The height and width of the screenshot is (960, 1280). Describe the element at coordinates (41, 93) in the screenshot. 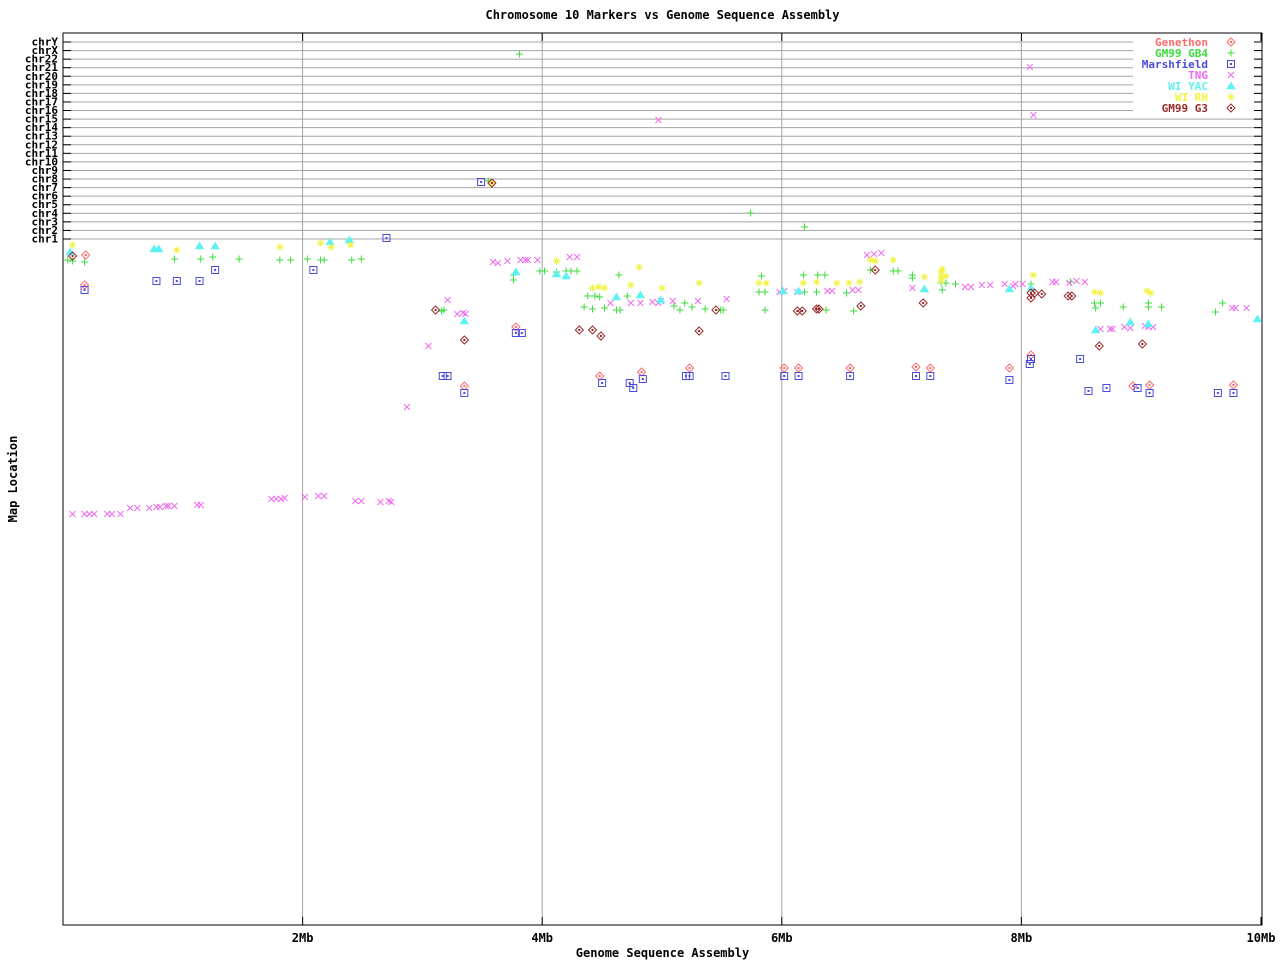

I see `y-axis-chrom-label: chr18` at that location.